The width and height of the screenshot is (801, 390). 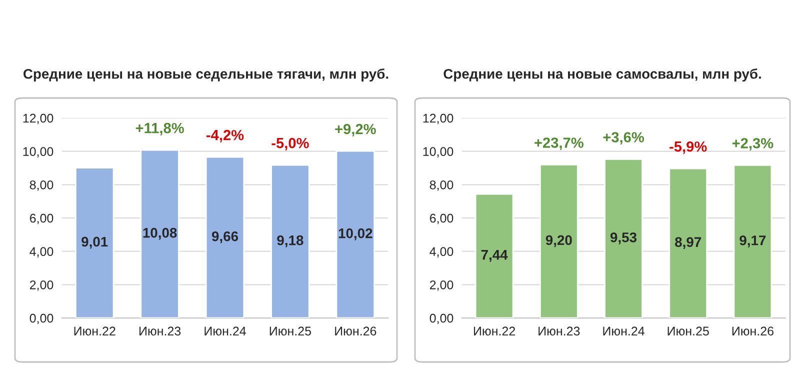 What do you see at coordinates (602, 75) in the screenshot?
I see `chart-title: Средние цены на новые самосвалы, млн руб.` at bounding box center [602, 75].